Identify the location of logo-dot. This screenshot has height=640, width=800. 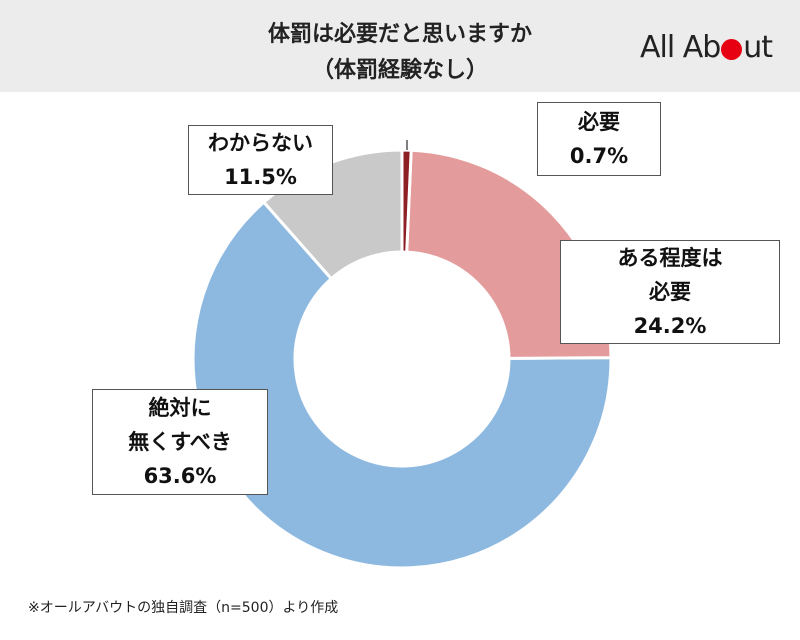
(732, 49).